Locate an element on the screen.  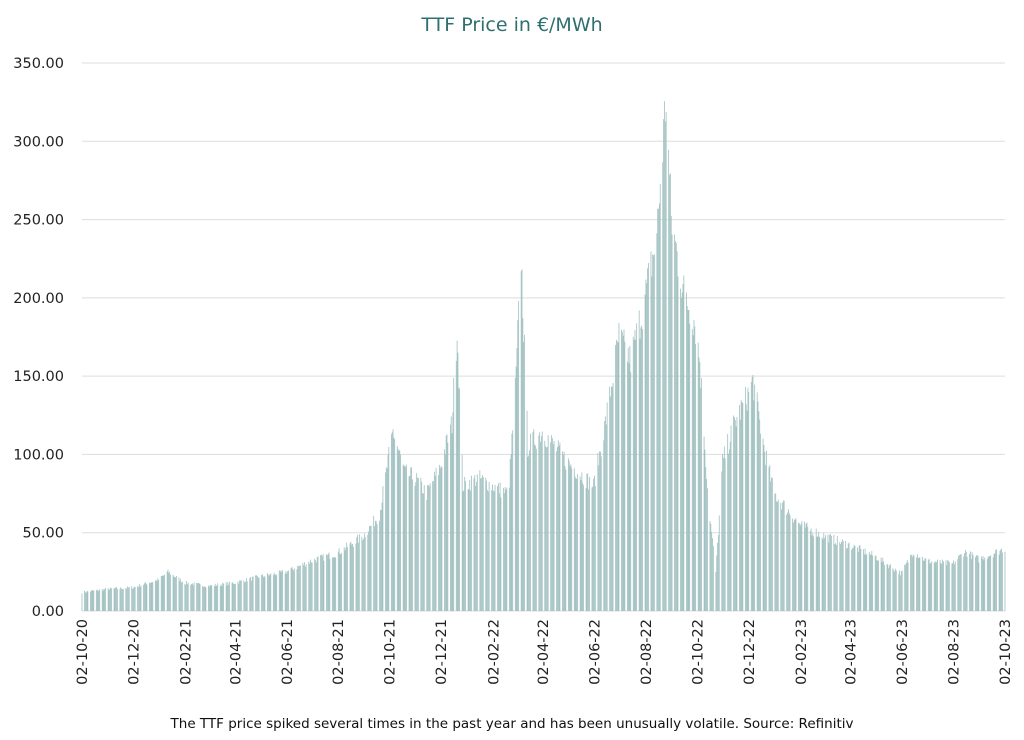
x-tick-label: 02-08-23 is located at coordinates (955, 652).